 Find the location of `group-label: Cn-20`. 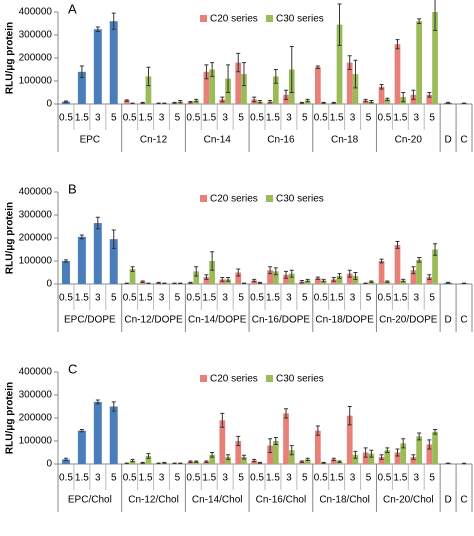

group-label: Cn-20 is located at coordinates (409, 140).